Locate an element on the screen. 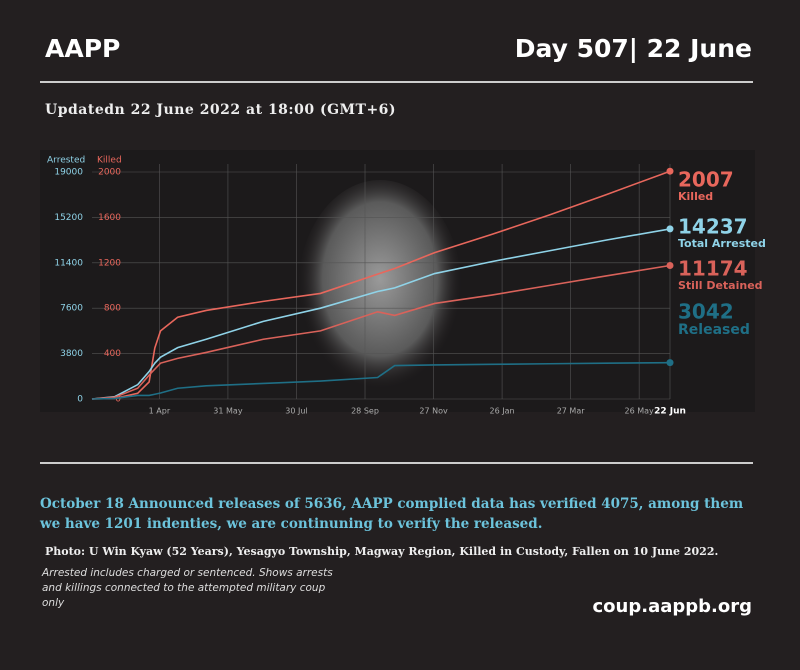  end-value-label: 2007 is located at coordinates (706, 180).